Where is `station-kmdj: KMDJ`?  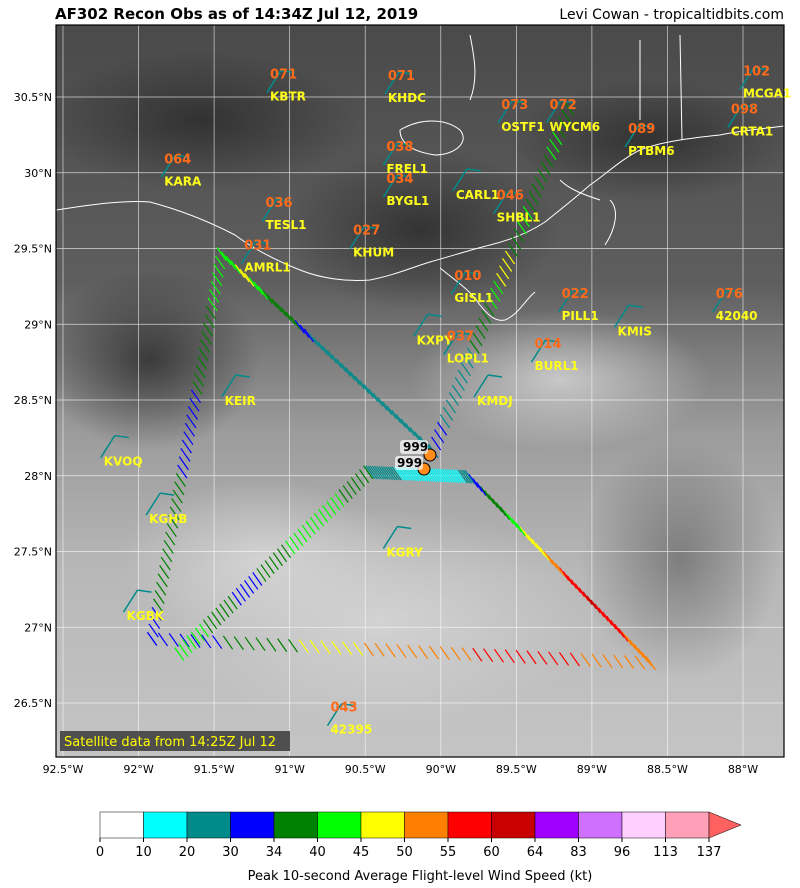
station-kmdj: KMDJ is located at coordinates (493, 391).